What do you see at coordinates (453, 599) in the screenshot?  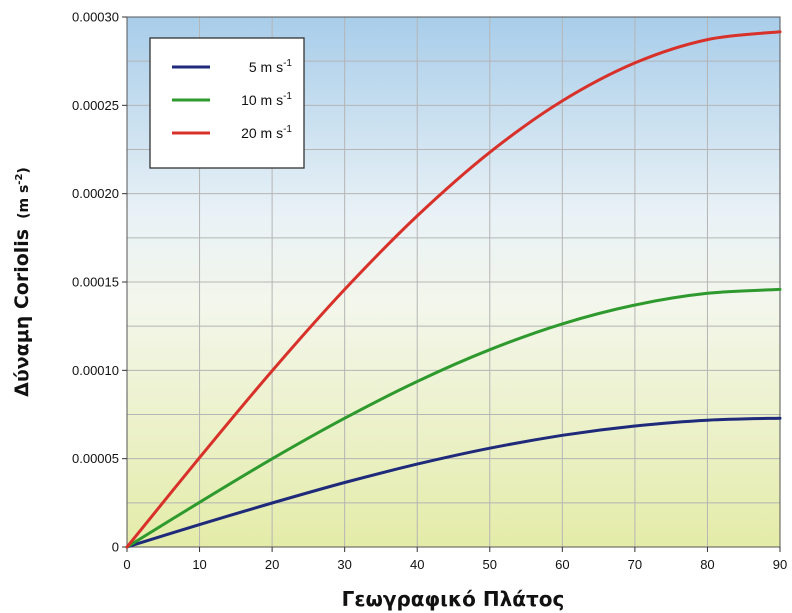 I see `x-axis-title: Γεωγραφικό Πλάτος` at bounding box center [453, 599].